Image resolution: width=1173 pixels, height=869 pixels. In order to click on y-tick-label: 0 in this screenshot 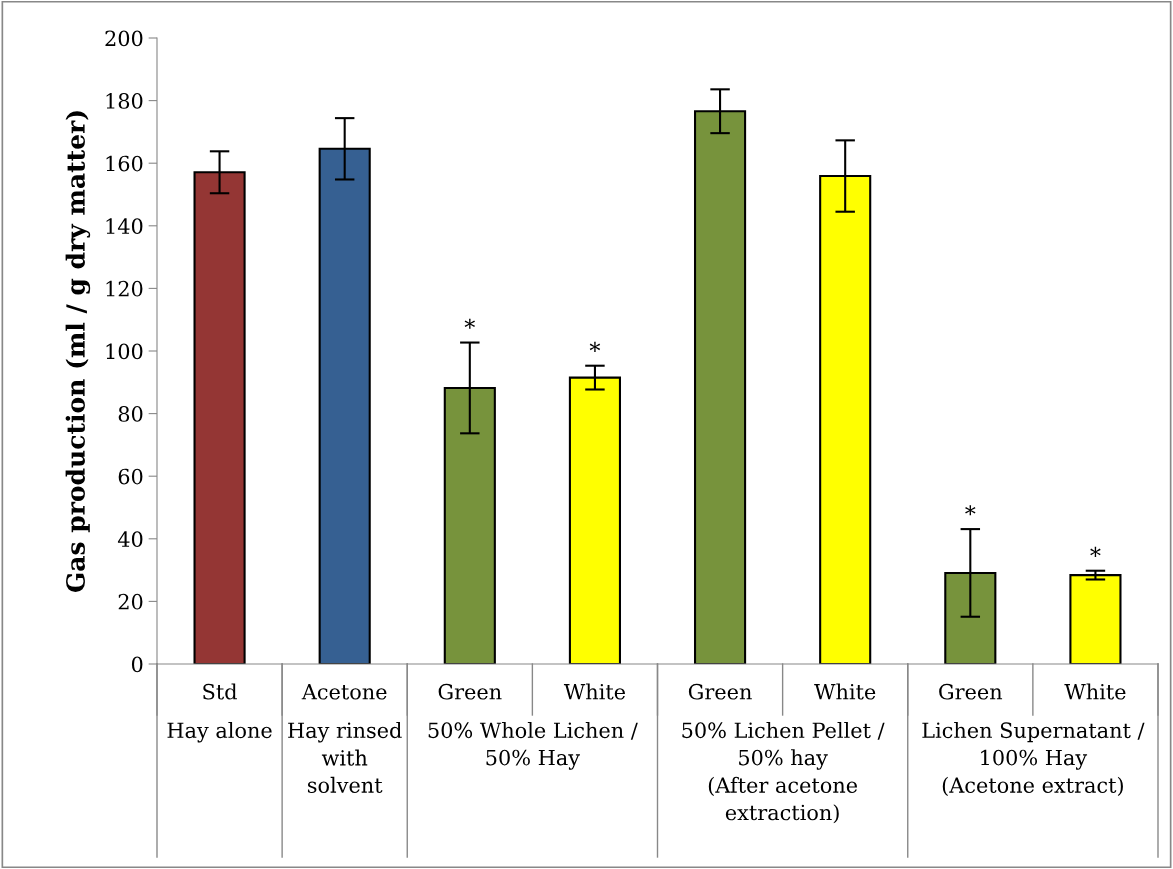, I will do `click(137, 664)`.